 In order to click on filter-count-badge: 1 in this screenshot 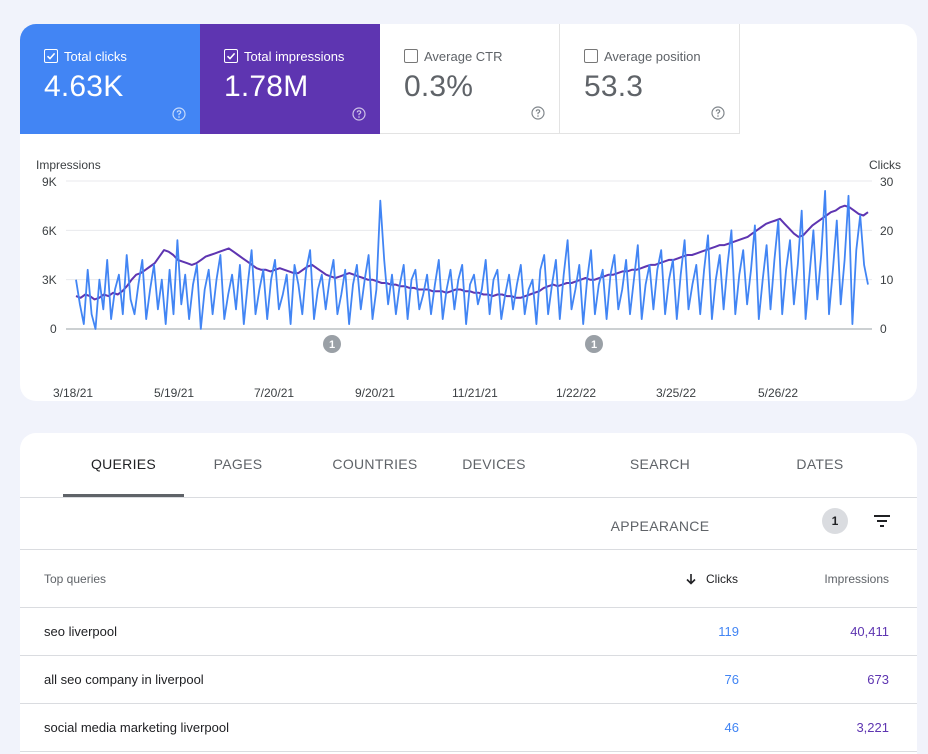, I will do `click(835, 521)`.